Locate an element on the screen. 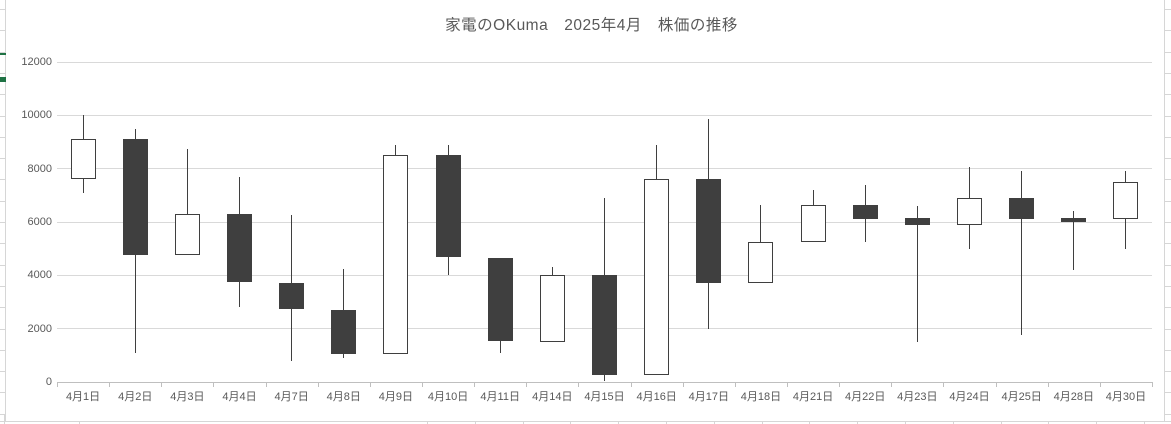  y-axis-label: 12000 is located at coordinates (36, 62).